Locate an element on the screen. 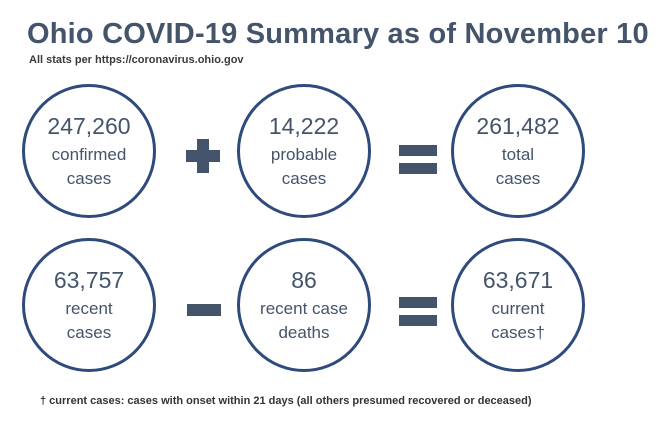  confirmed-cases-label-2: cases is located at coordinates (89, 178).